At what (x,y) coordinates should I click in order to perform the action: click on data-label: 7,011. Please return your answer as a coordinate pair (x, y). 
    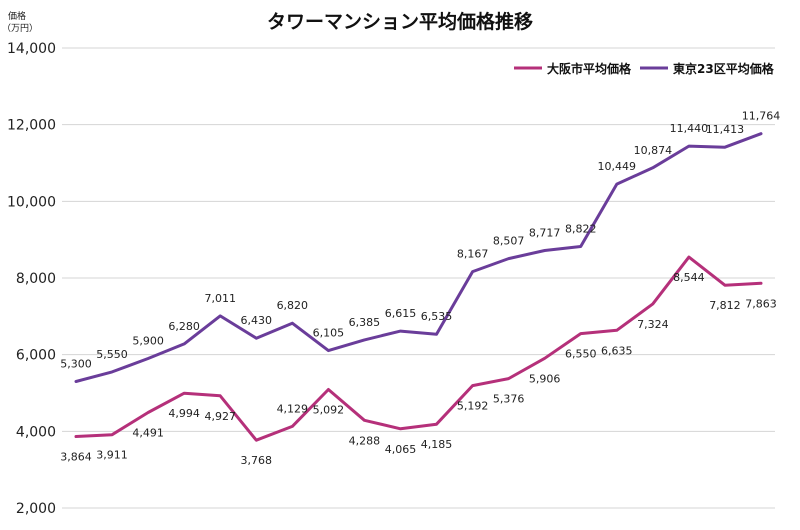
    Looking at the image, I should click on (220, 298).